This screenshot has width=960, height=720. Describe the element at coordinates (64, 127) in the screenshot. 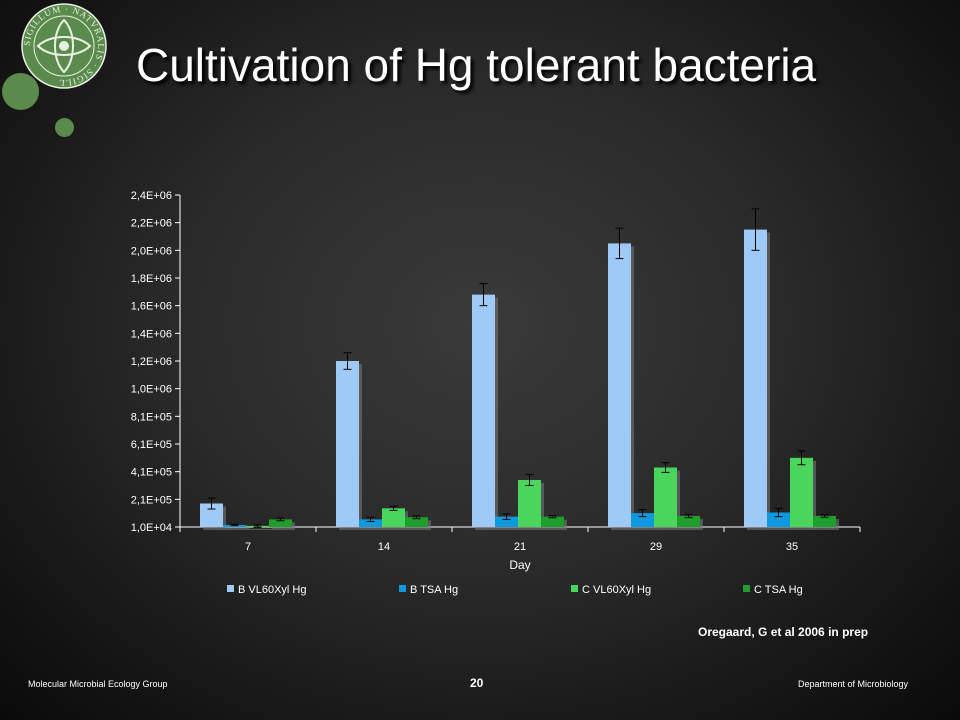

I see `decorative-dot-small` at that location.